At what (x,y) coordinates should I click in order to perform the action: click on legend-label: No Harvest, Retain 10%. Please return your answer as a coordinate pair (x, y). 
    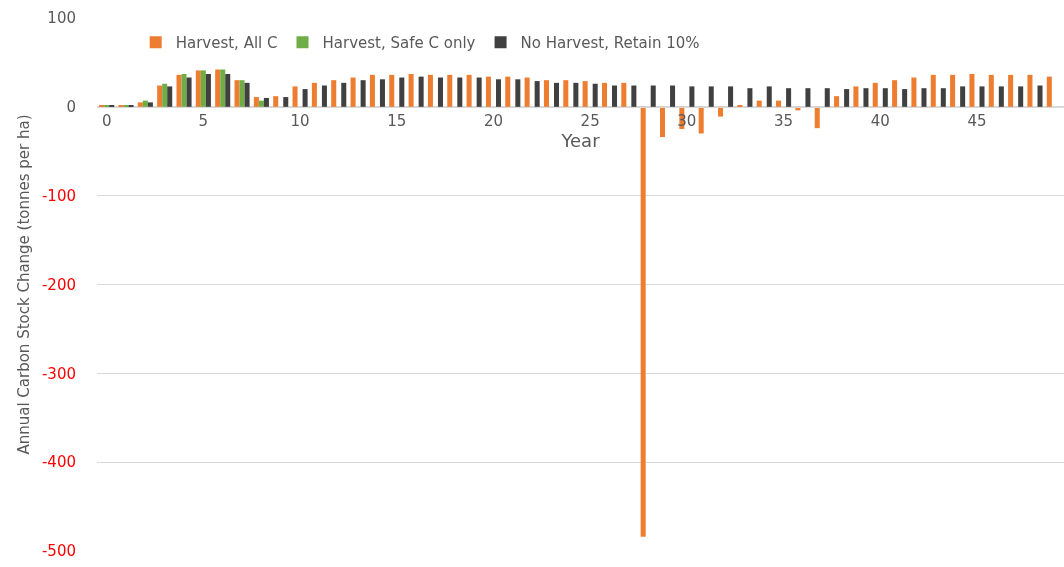
    Looking at the image, I should click on (610, 43).